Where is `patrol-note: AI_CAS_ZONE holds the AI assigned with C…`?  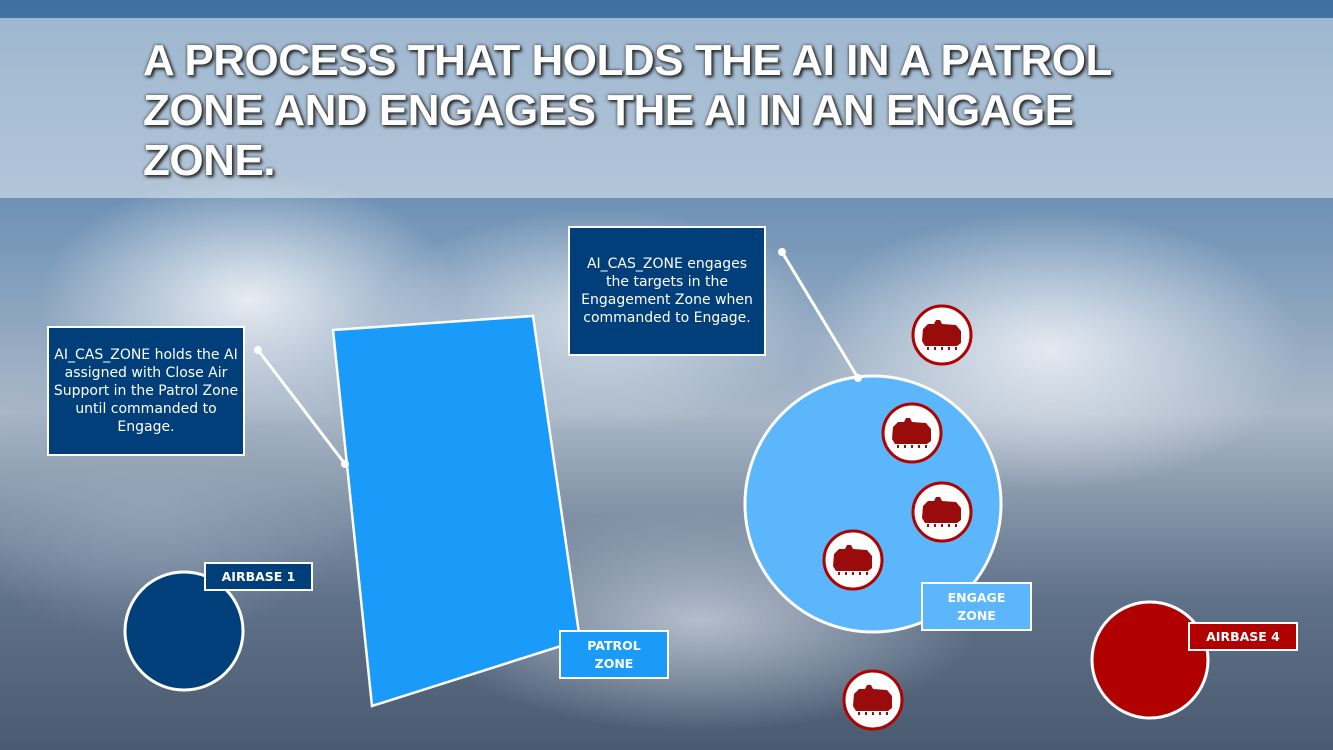
patrol-note: AI_CAS_ZONE holds the AI assigned with C… is located at coordinates (146, 391).